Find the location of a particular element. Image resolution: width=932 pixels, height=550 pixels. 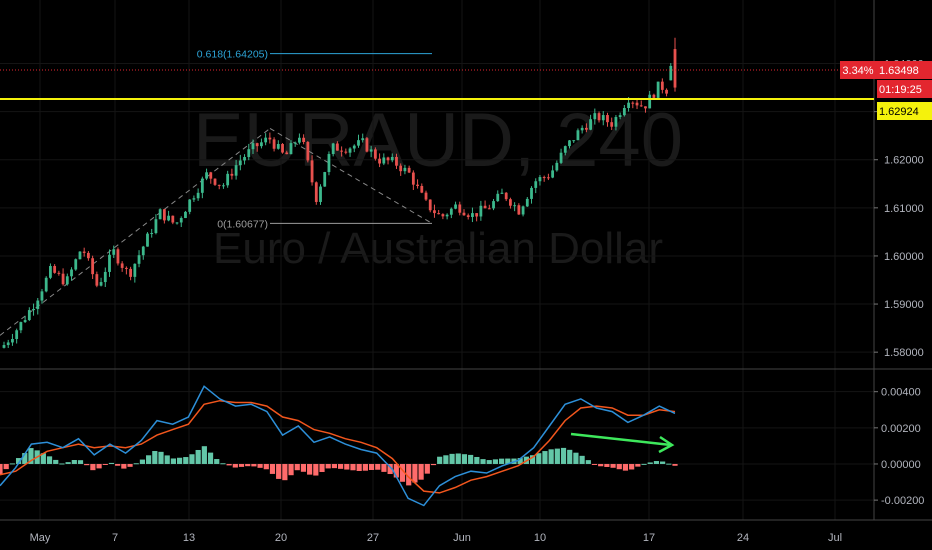

countdown-label: 01:19:25 is located at coordinates (900, 90).